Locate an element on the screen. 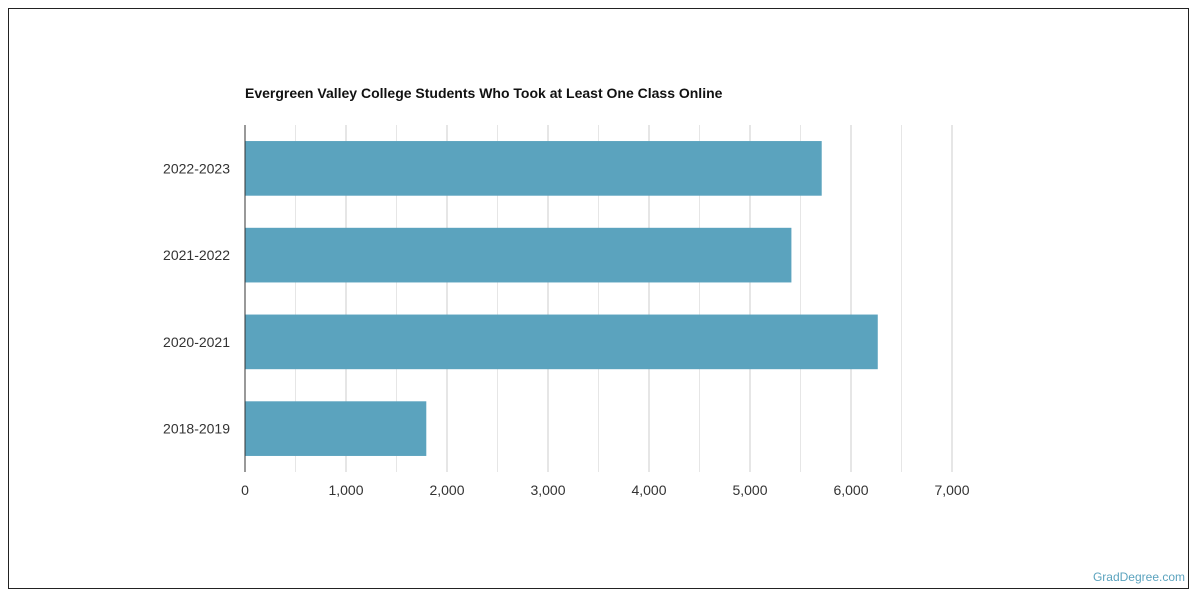  x-tick-label: 3,000 is located at coordinates (547, 490).